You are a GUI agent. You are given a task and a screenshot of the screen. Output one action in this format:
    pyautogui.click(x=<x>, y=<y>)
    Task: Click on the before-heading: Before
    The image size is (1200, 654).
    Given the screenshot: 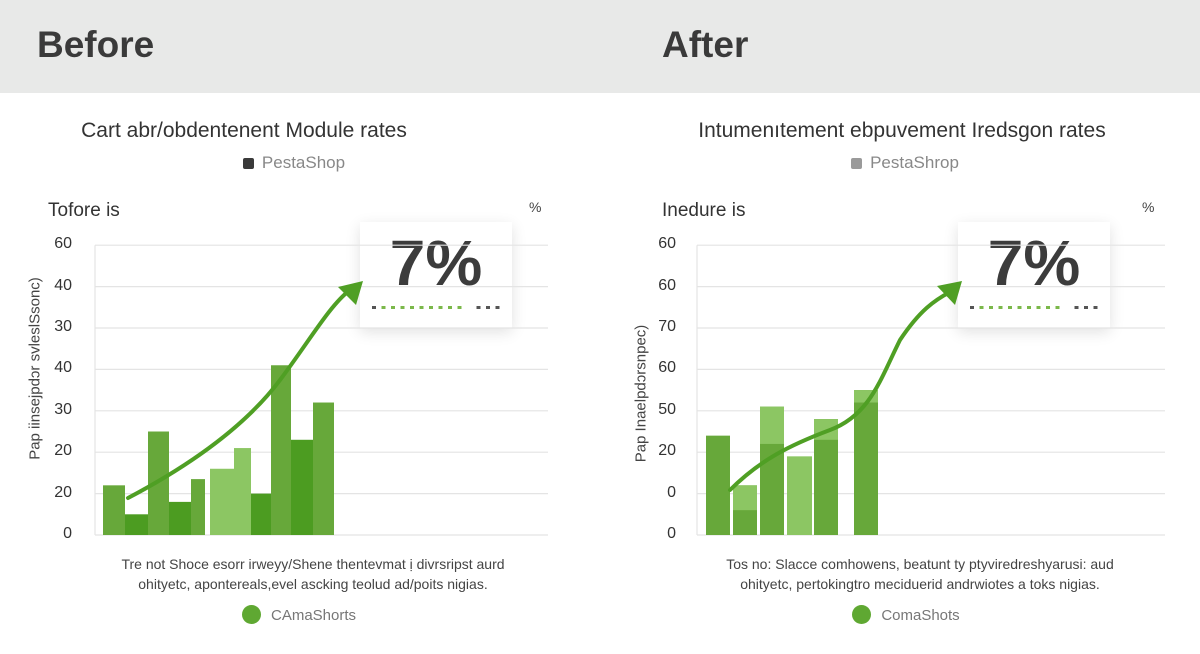 What is the action you would take?
    pyautogui.click(x=96, y=44)
    